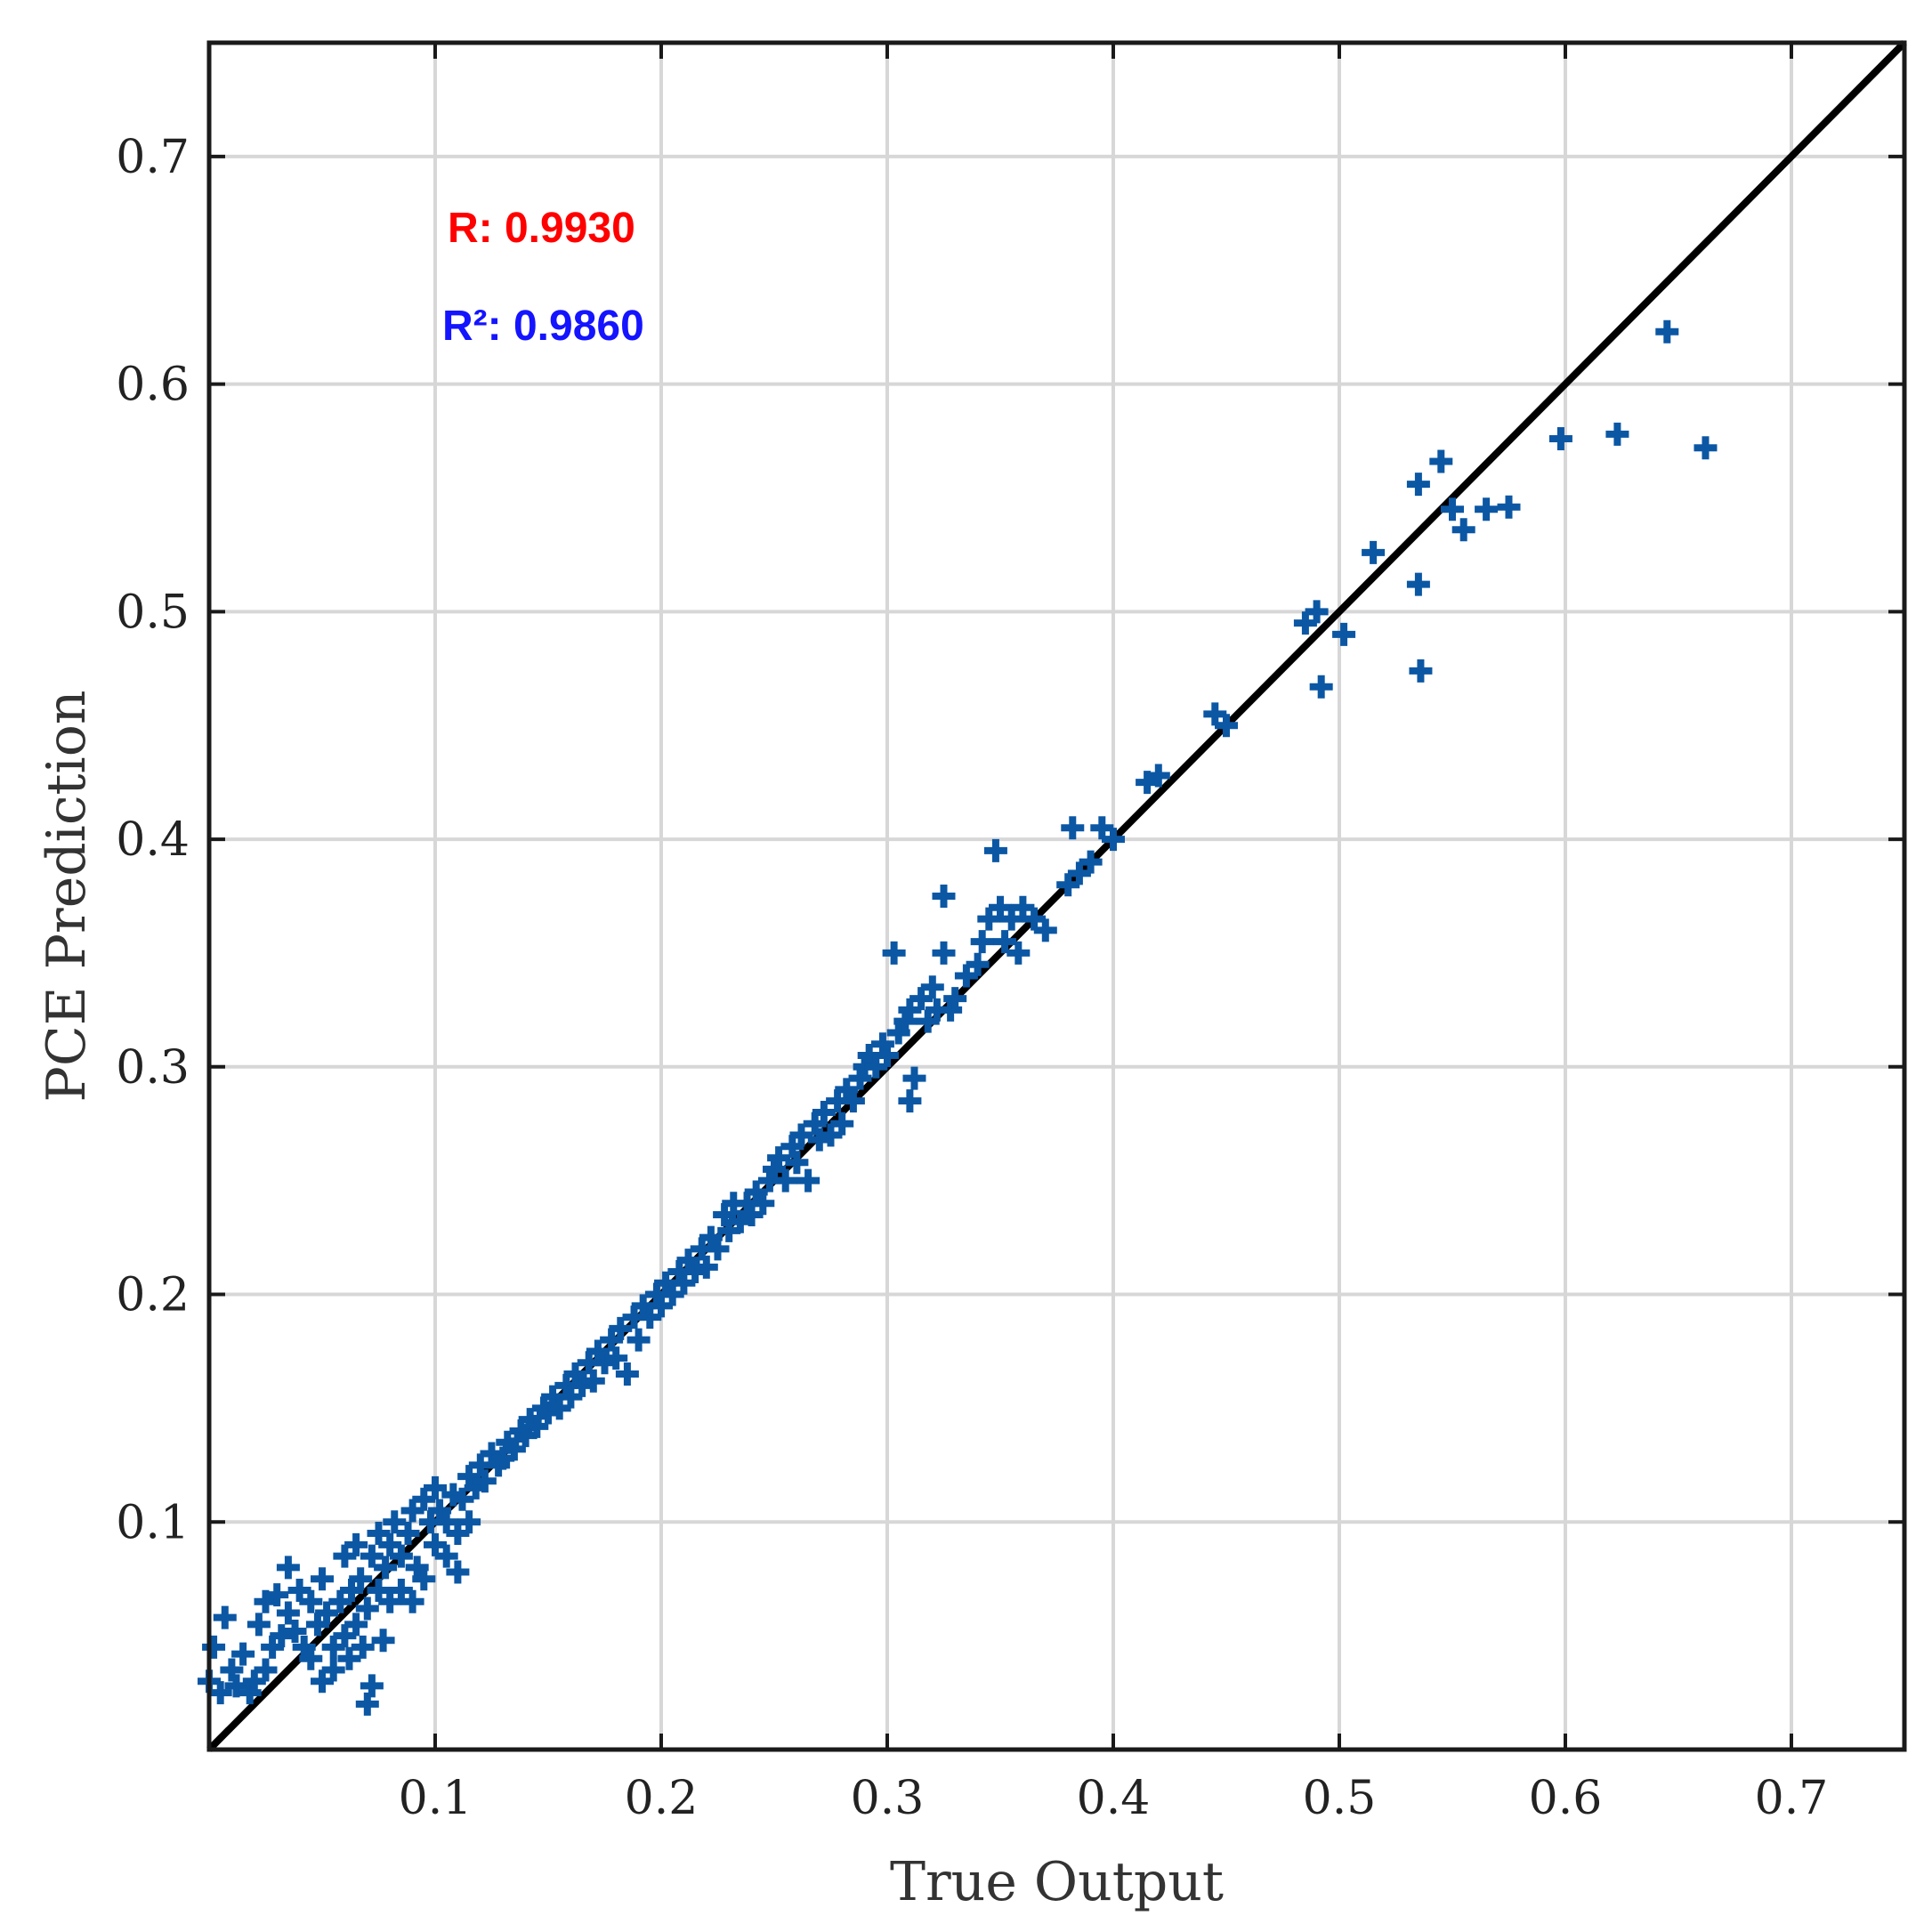 The width and height of the screenshot is (1932, 1932). Describe the element at coordinates (153, 1522) in the screenshot. I see `y-tick-label-0: 0.1` at that location.